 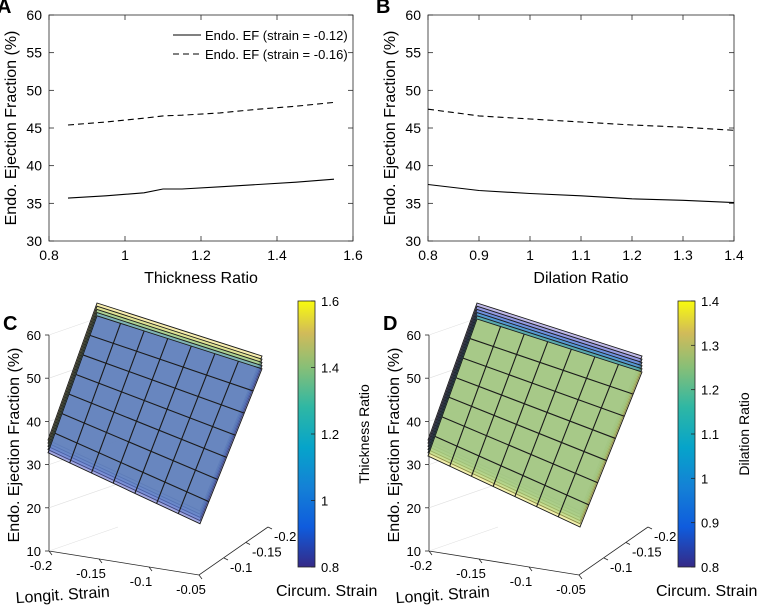 What do you see at coordinates (41, 565) in the screenshot?
I see `x-tick-label: -0.2` at bounding box center [41, 565].